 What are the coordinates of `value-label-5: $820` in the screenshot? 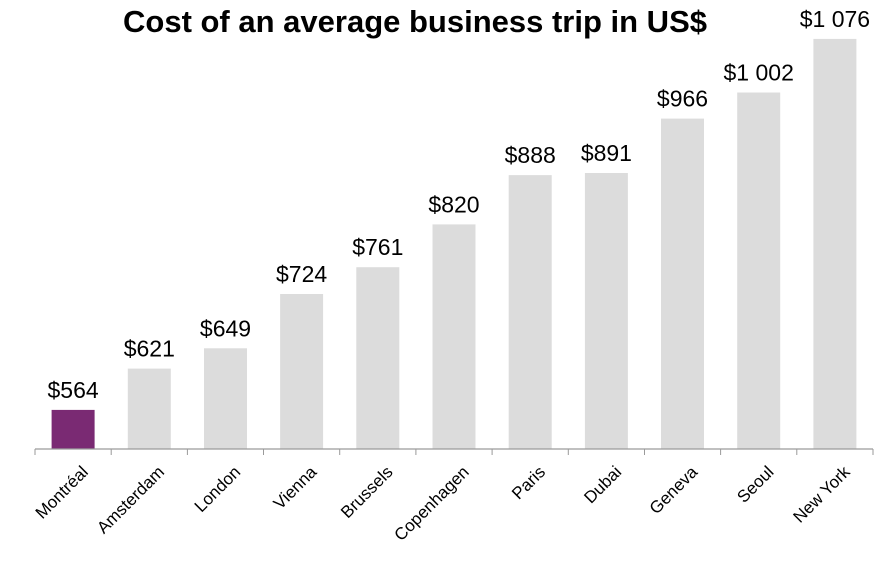 It's located at (453, 204).